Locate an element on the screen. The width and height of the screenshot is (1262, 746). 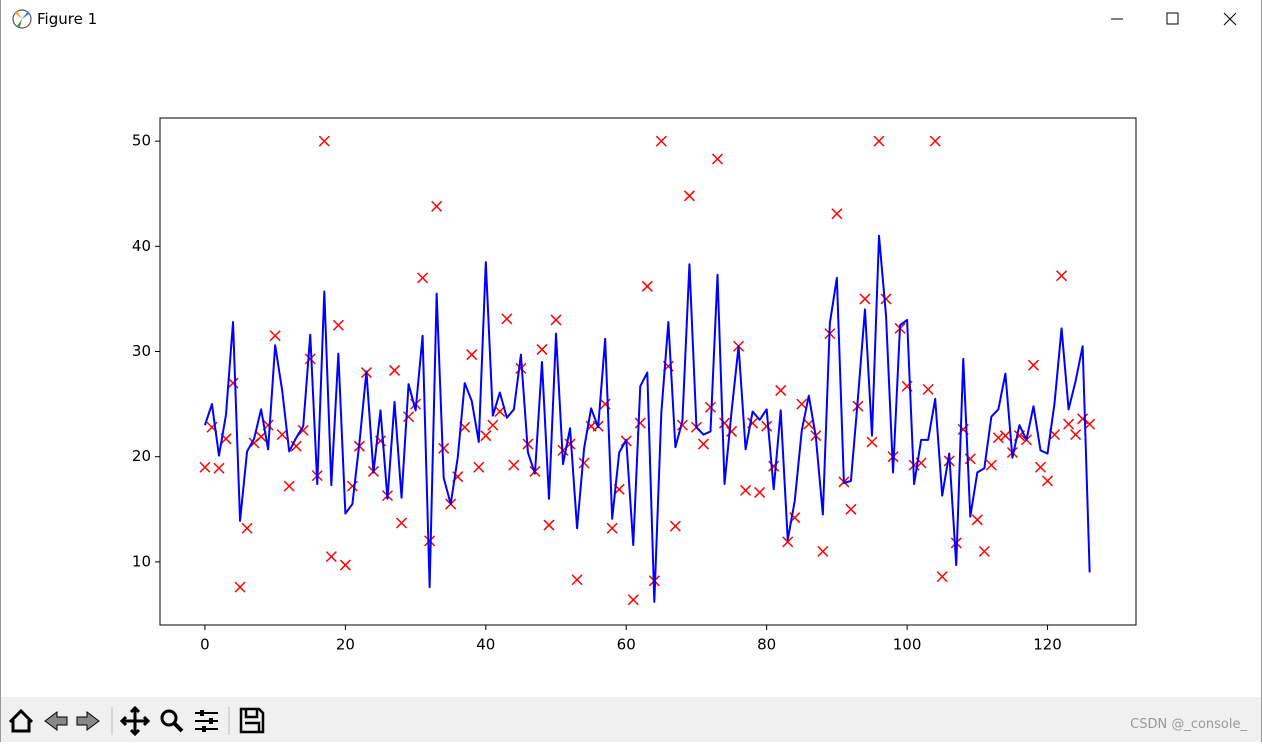
x-tick-label: 40 is located at coordinates (485, 645).